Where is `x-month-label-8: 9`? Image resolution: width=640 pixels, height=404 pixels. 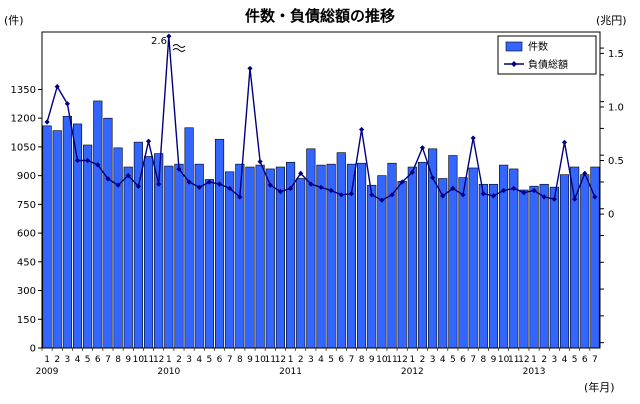 x-month-label-8: 9 is located at coordinates (128, 360).